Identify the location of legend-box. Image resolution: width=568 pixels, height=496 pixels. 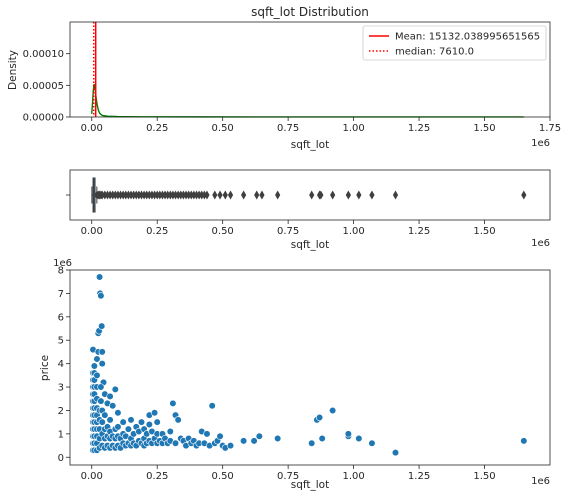
(454, 43).